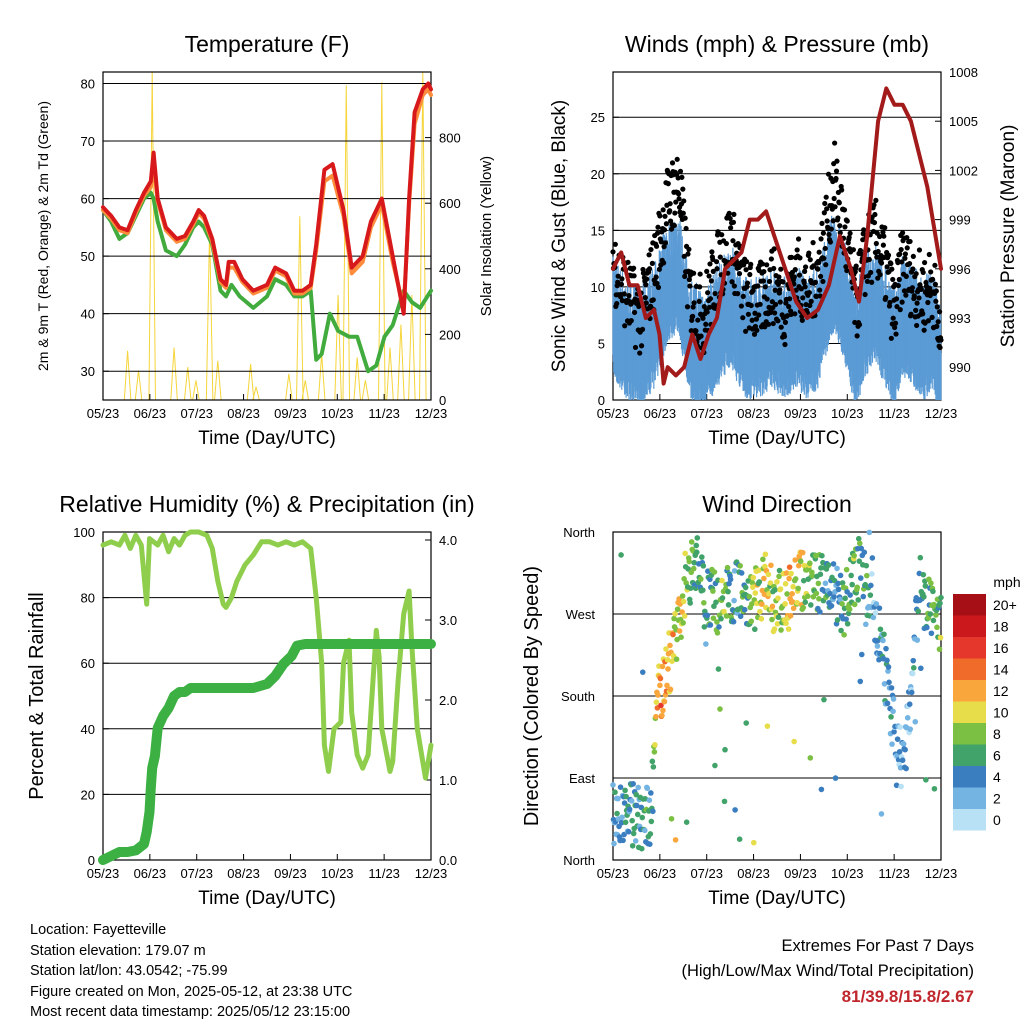  I want to click on location-text: Location: Fayetteville, so click(98, 930).